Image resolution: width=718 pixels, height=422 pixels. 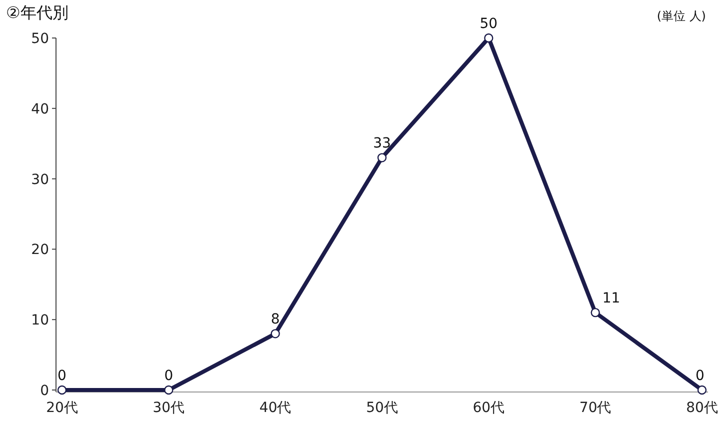 I want to click on x-tick-label: 80代, so click(x=702, y=408).